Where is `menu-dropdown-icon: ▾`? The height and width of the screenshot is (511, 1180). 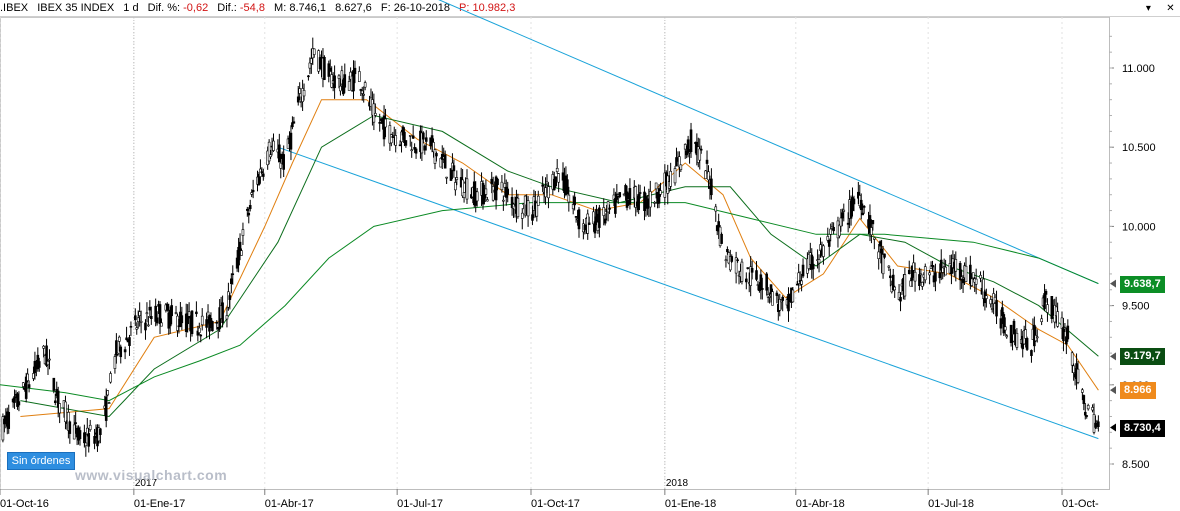 menu-dropdown-icon: ▾ is located at coordinates (1148, 8).